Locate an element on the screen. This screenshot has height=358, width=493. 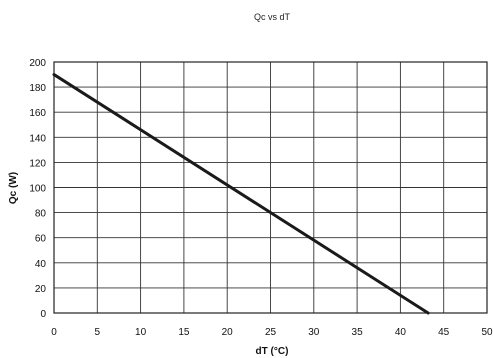
x-tick-label: 10 is located at coordinates (141, 332).